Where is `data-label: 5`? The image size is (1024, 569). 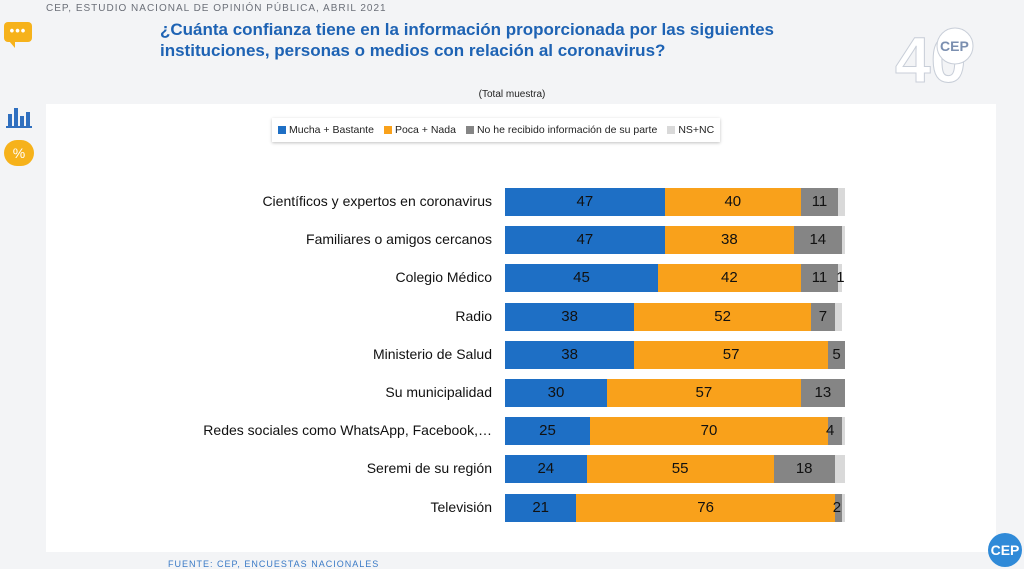
data-label: 5 is located at coordinates (836, 354).